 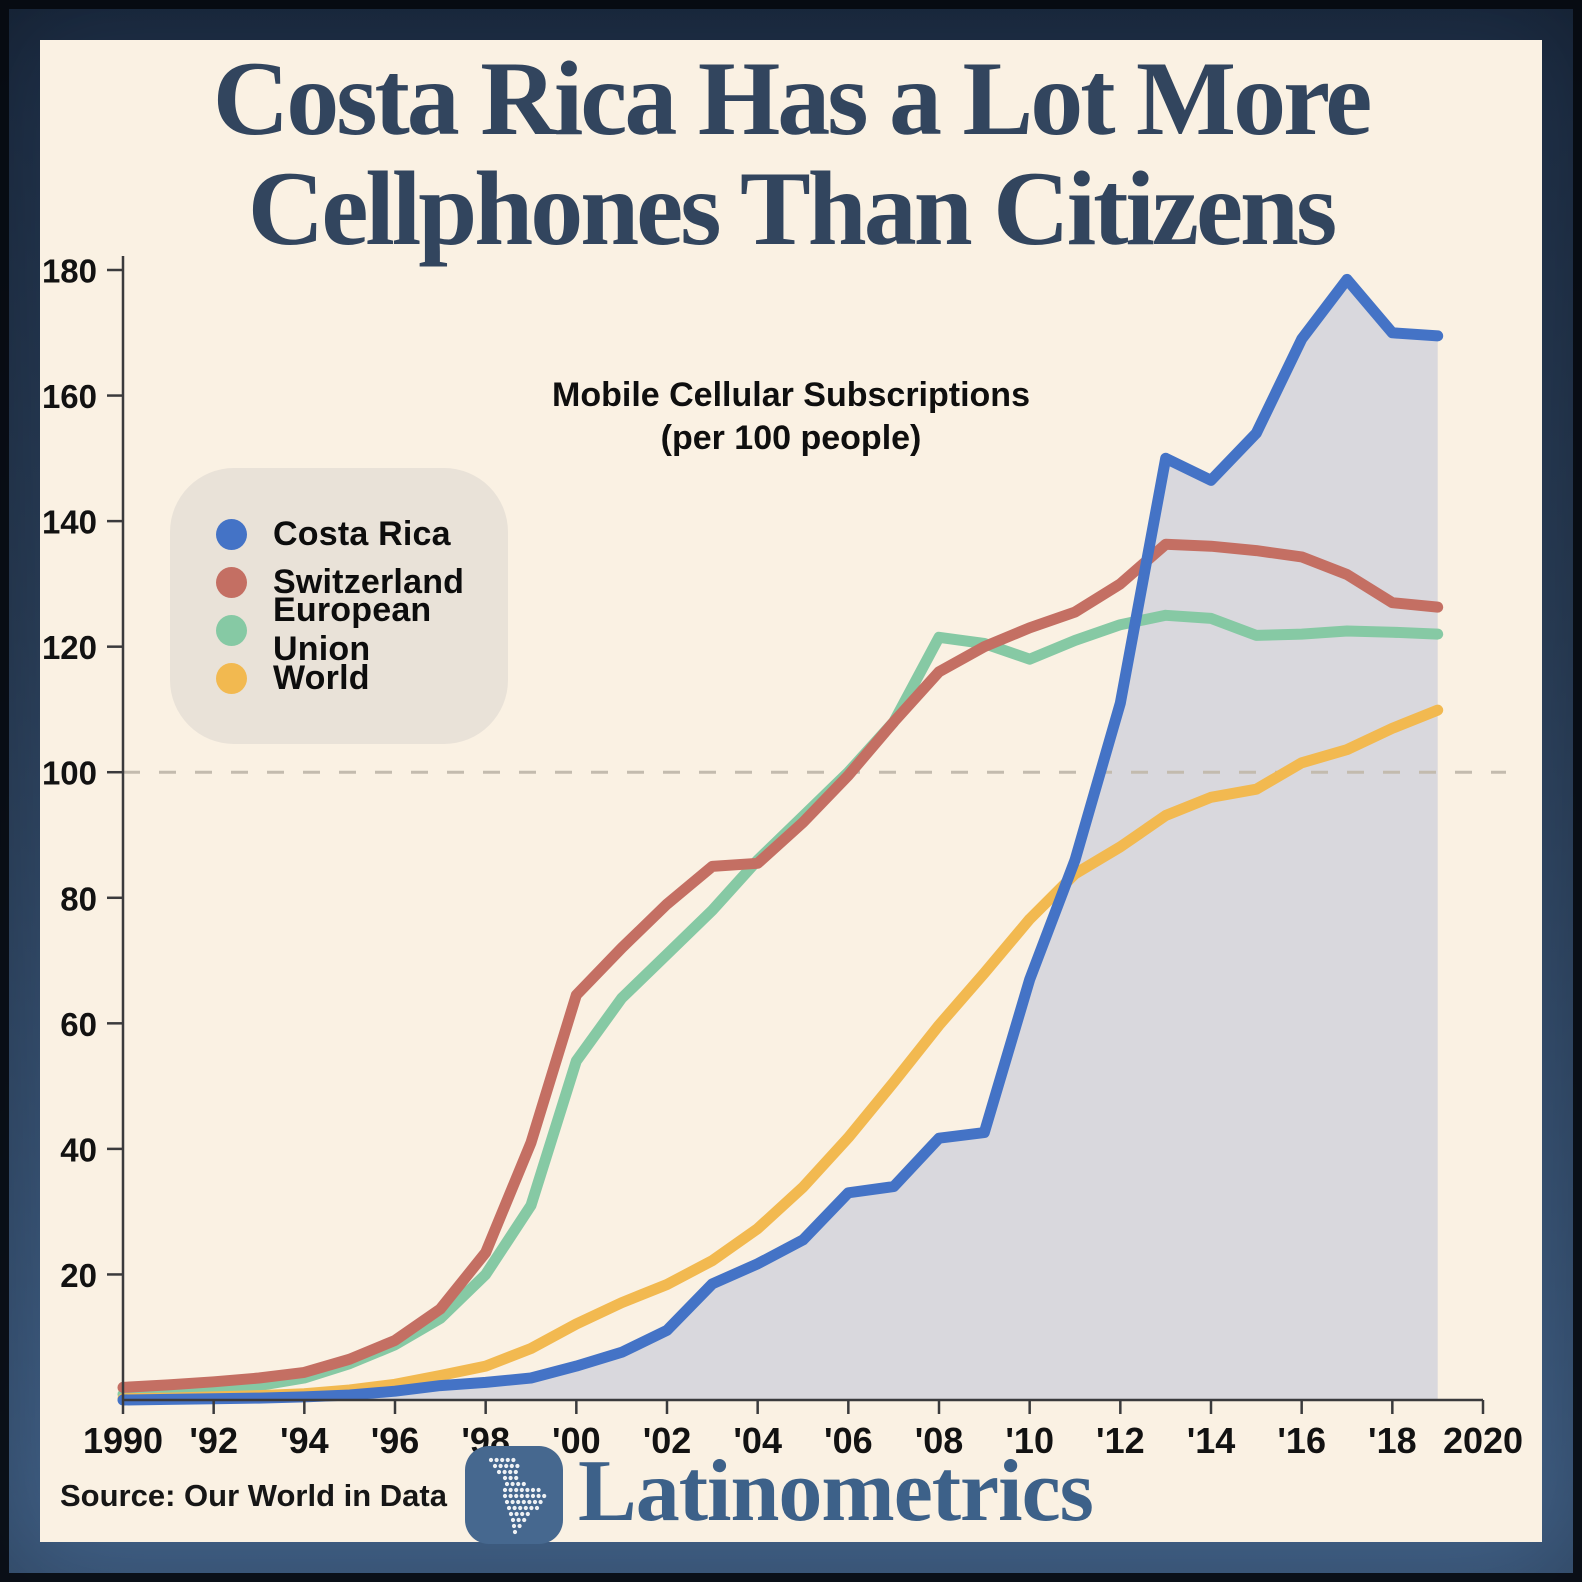 What do you see at coordinates (667, 1440) in the screenshot?
I see `x-tick-label: '02` at bounding box center [667, 1440].